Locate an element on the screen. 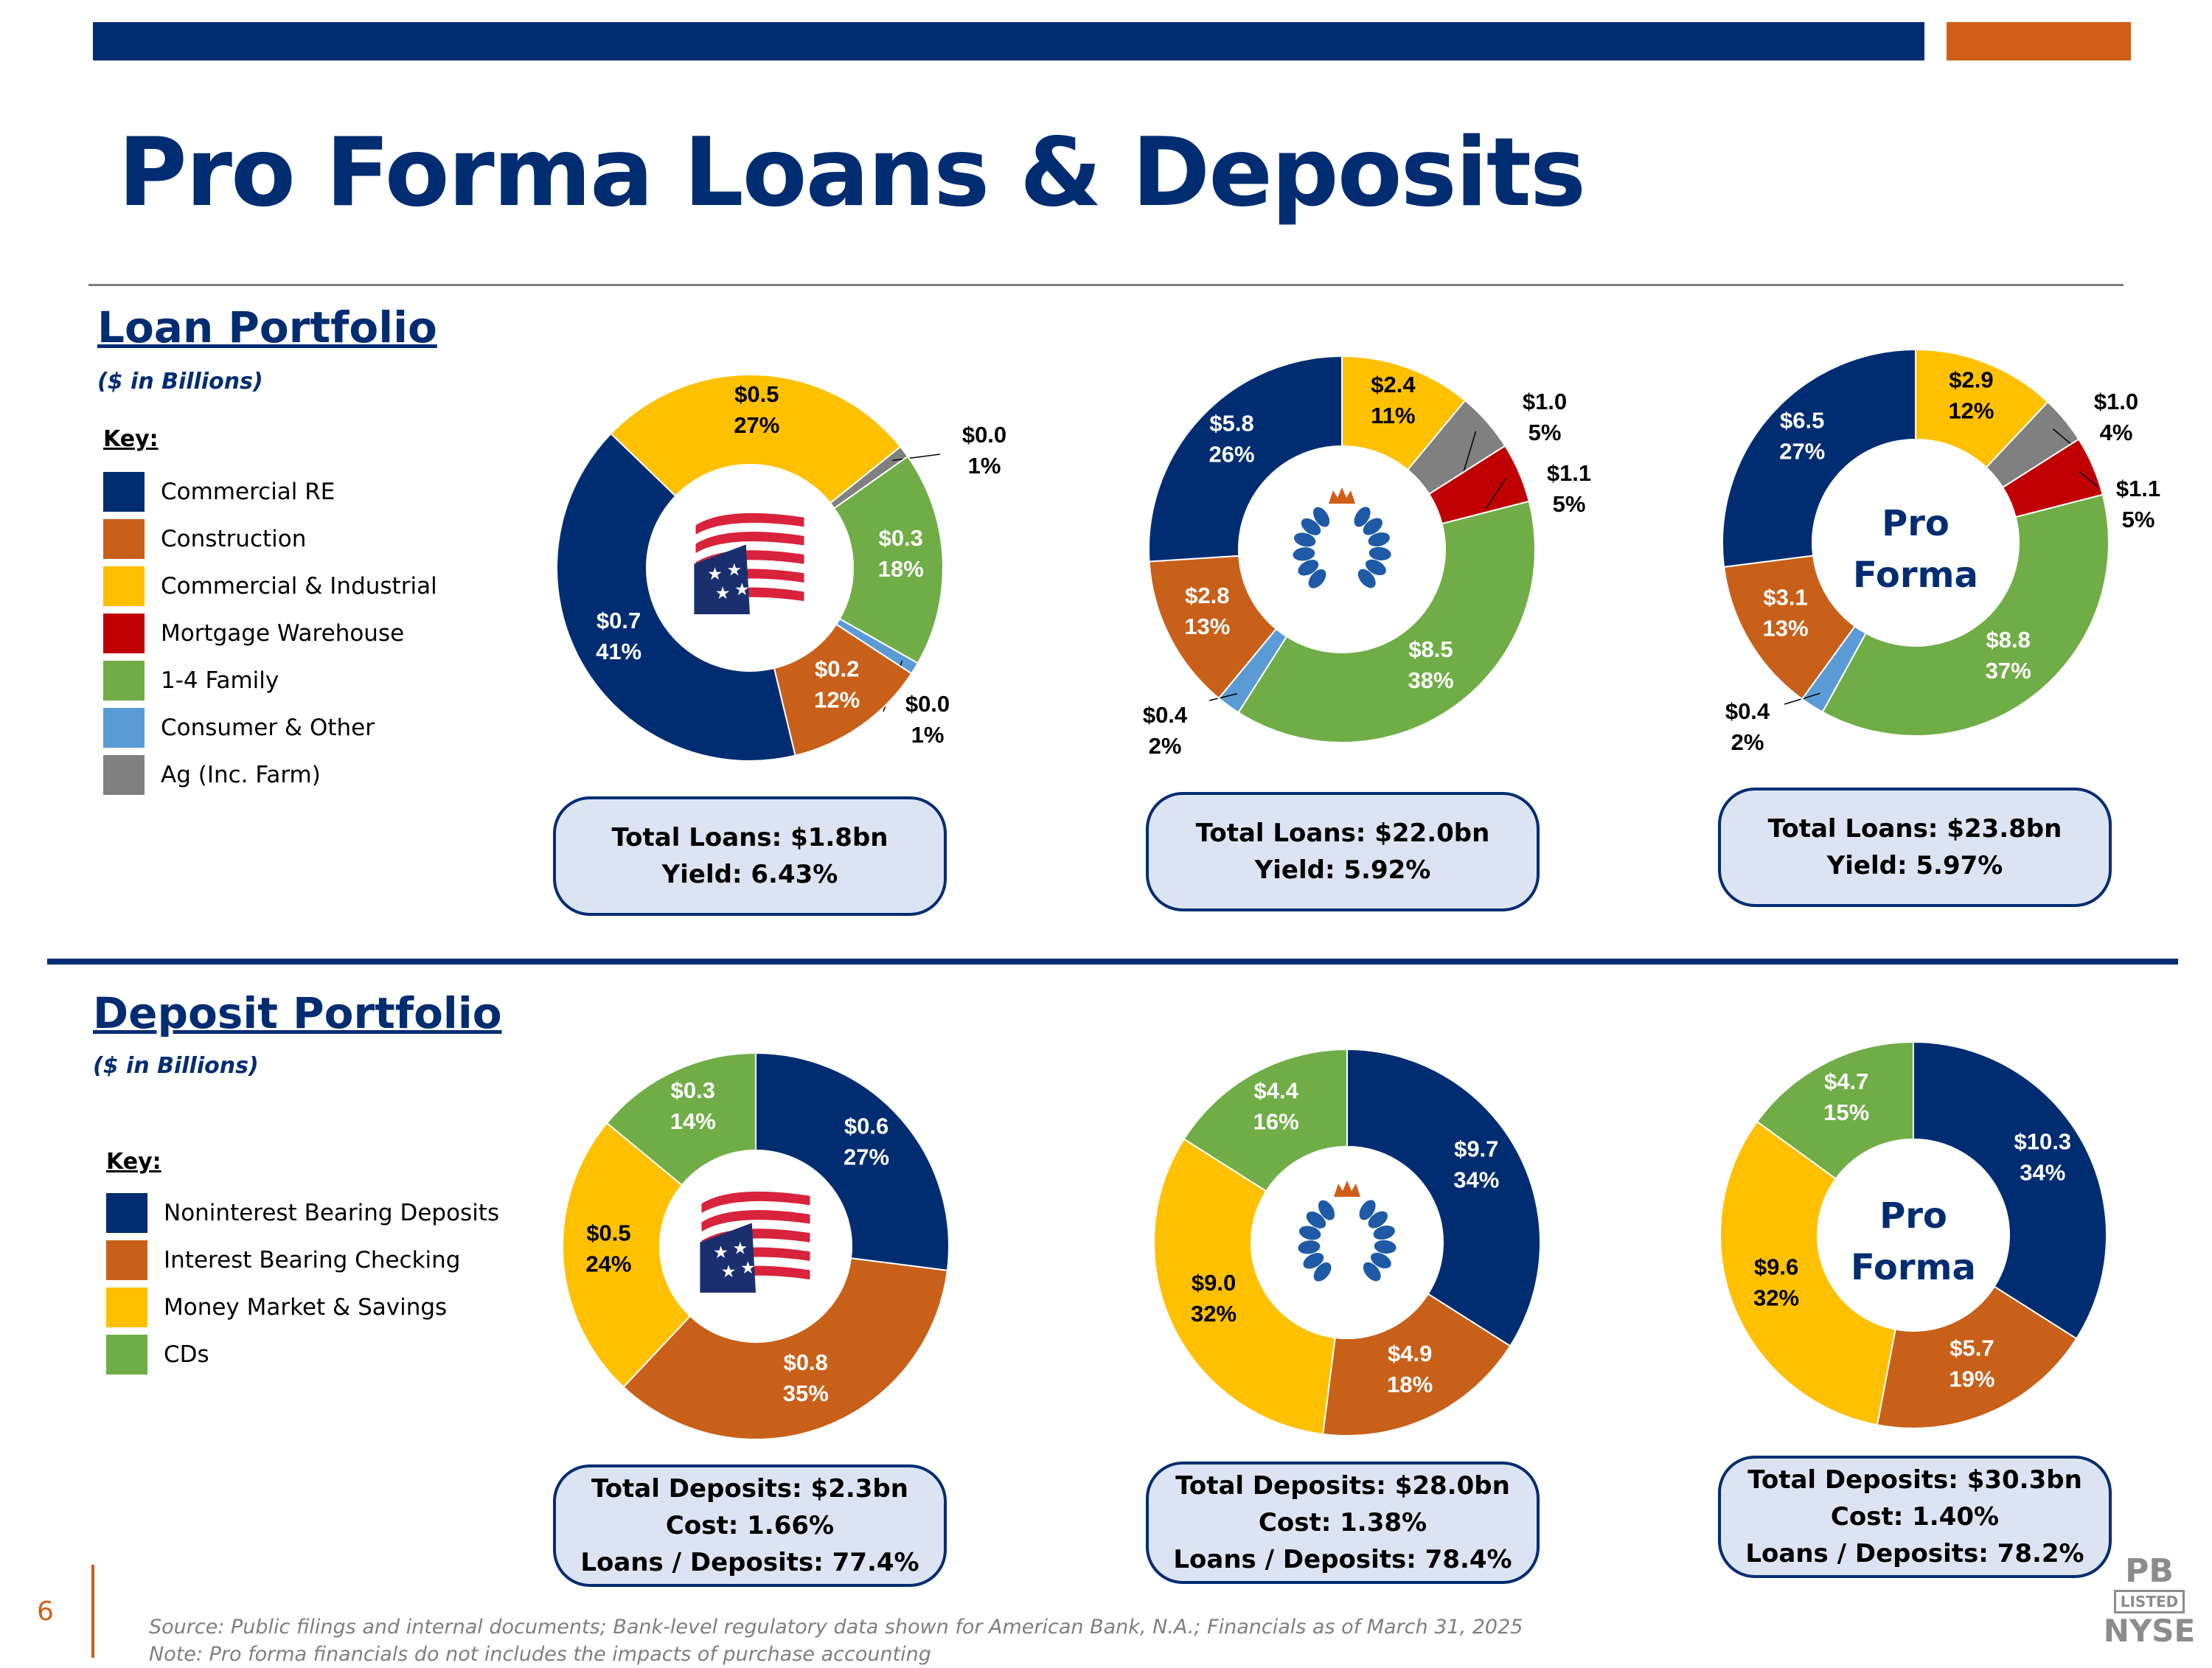 Image resolution: width=2212 pixels, height=1668 pixels. slice-percent-label: 35% is located at coordinates (806, 1393).